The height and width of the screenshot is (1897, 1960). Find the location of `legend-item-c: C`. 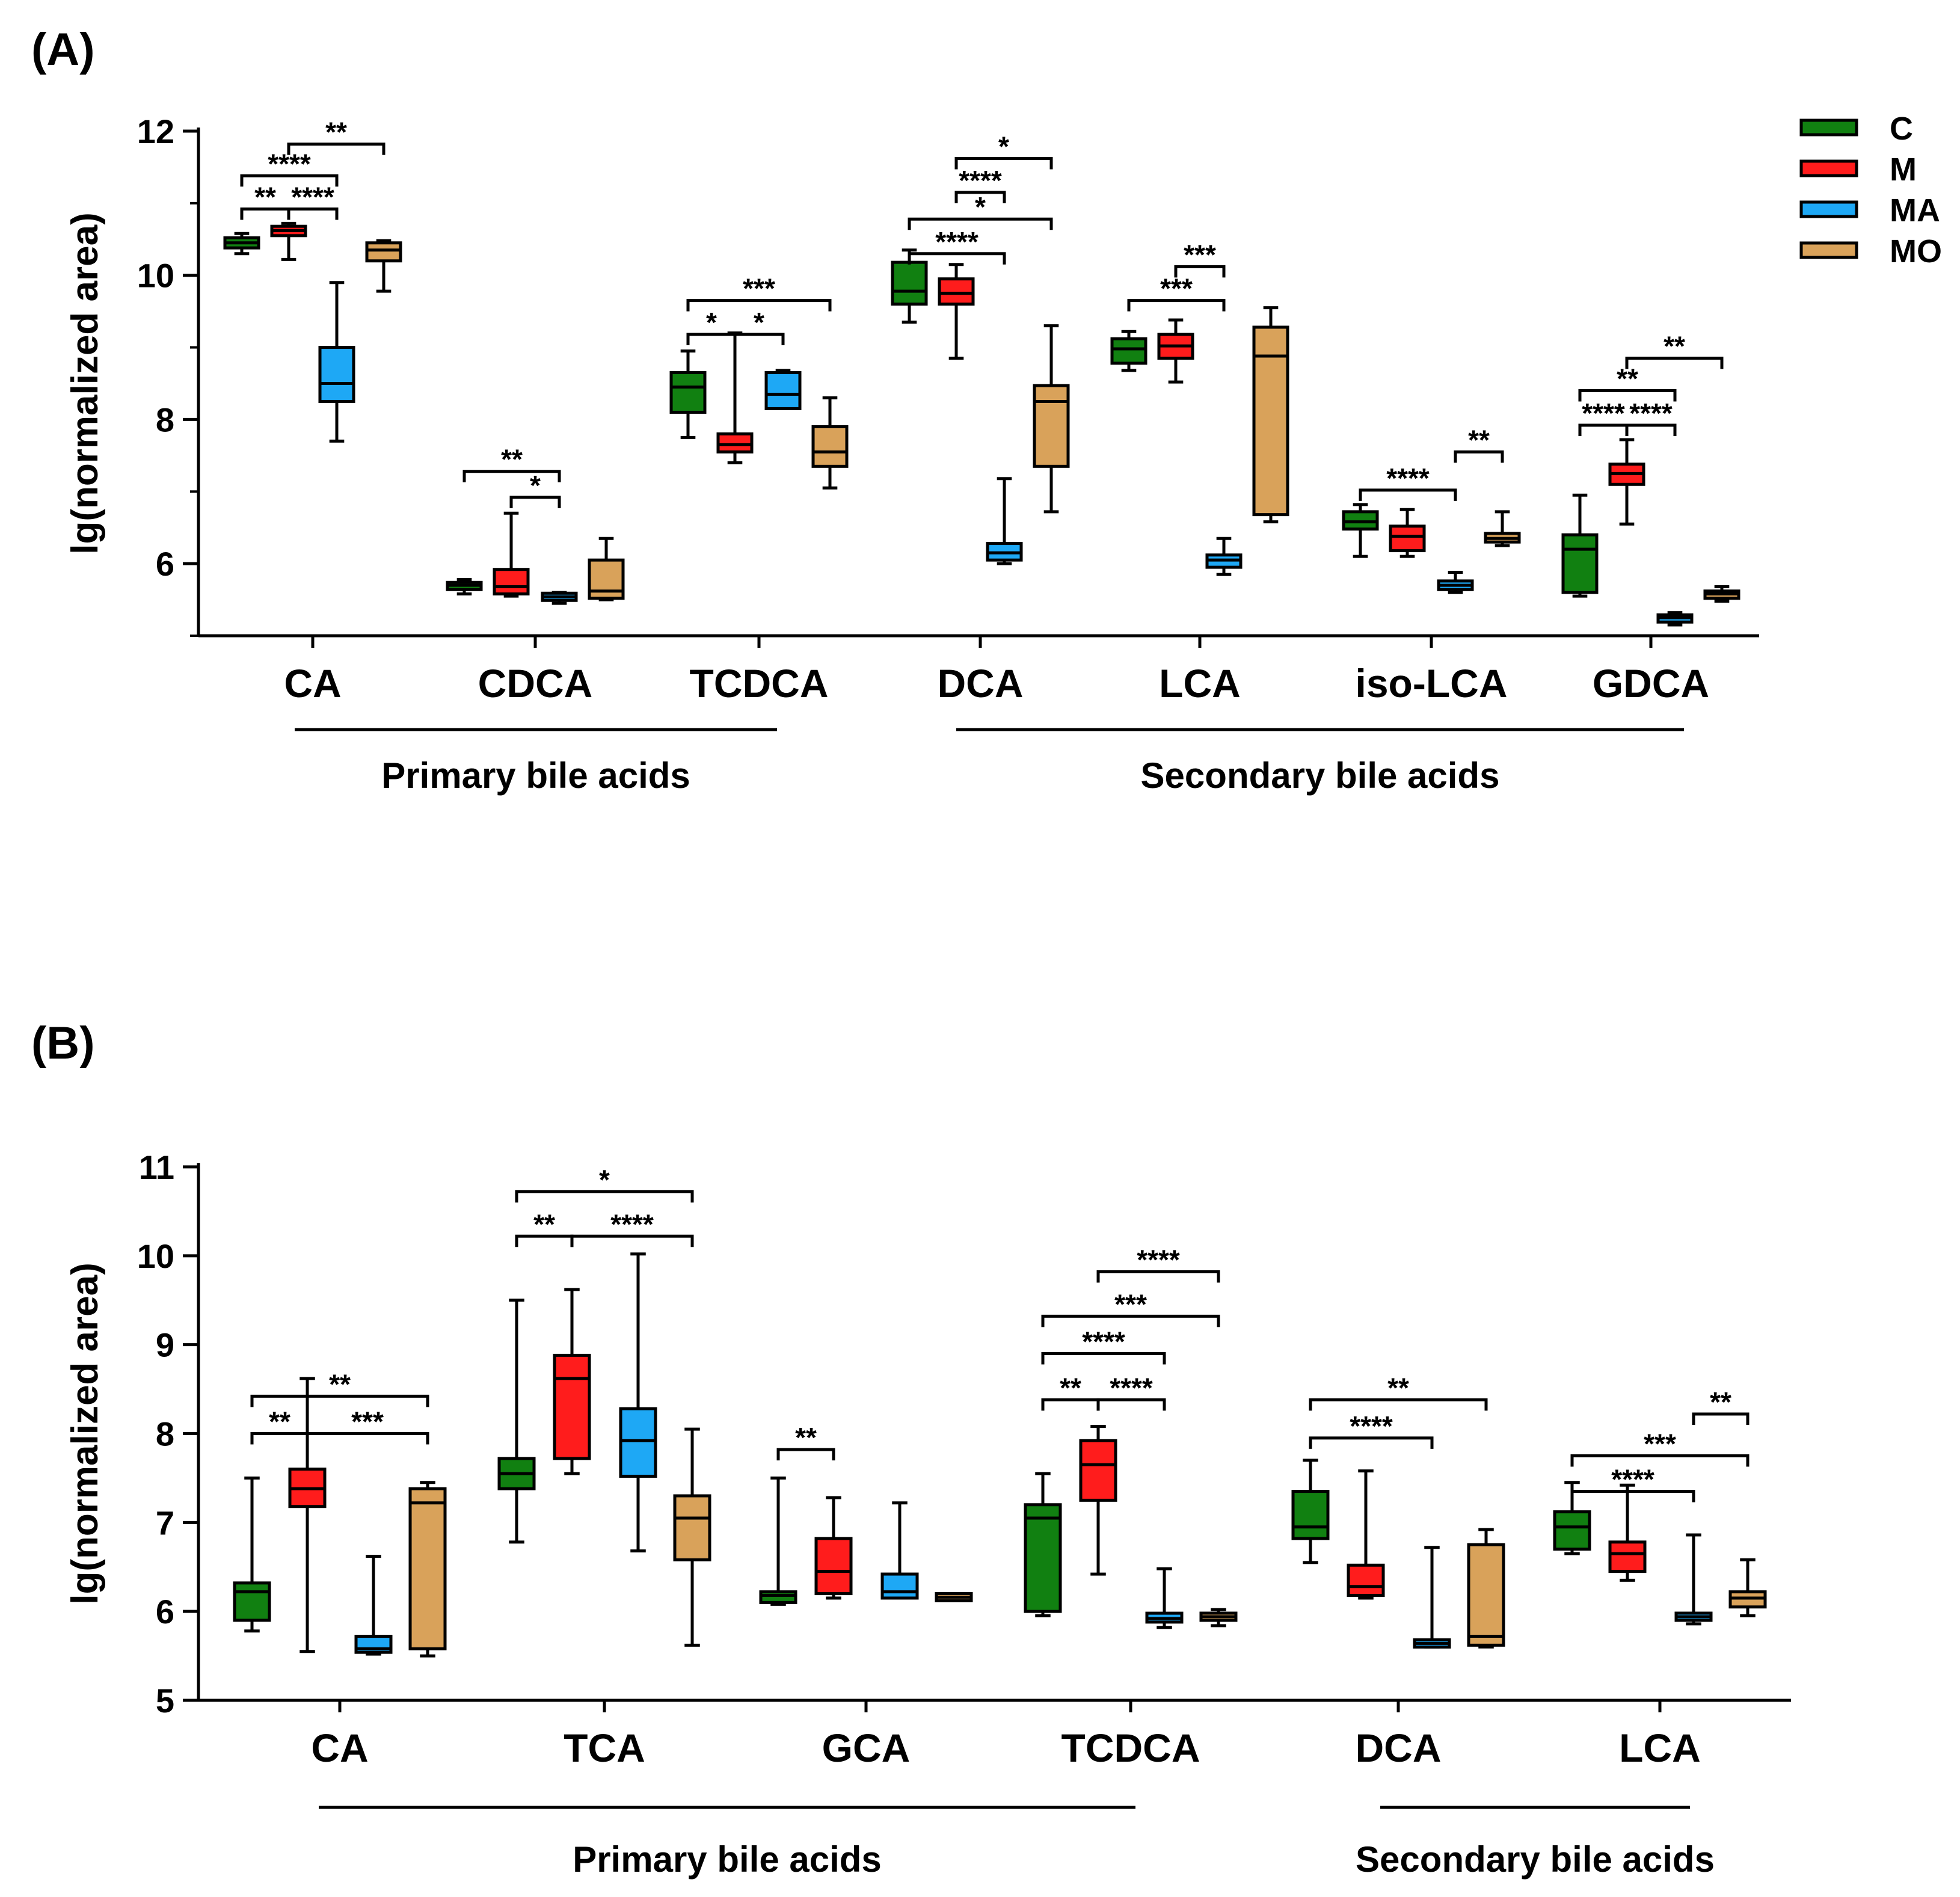

legend-item-c: C is located at coordinates (1856, 129).